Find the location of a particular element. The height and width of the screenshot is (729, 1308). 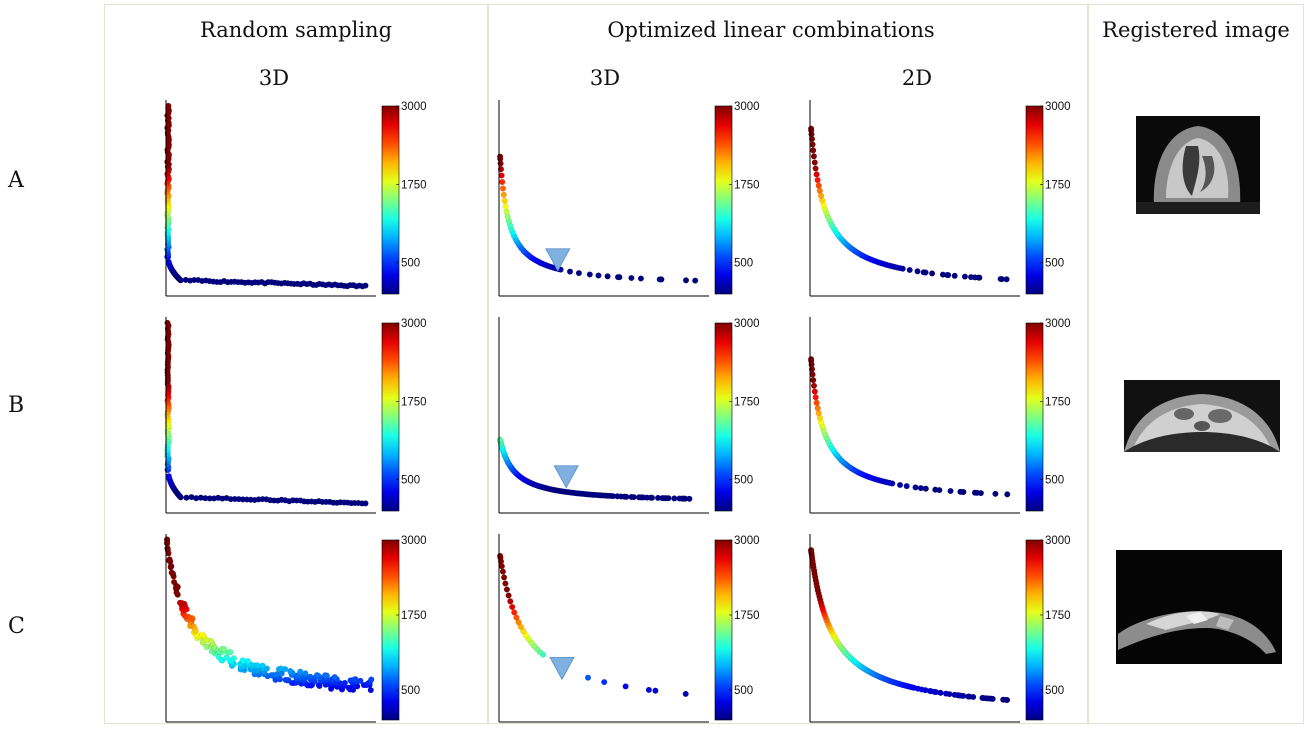

registered-image-c-graphic is located at coordinates (1199, 607).